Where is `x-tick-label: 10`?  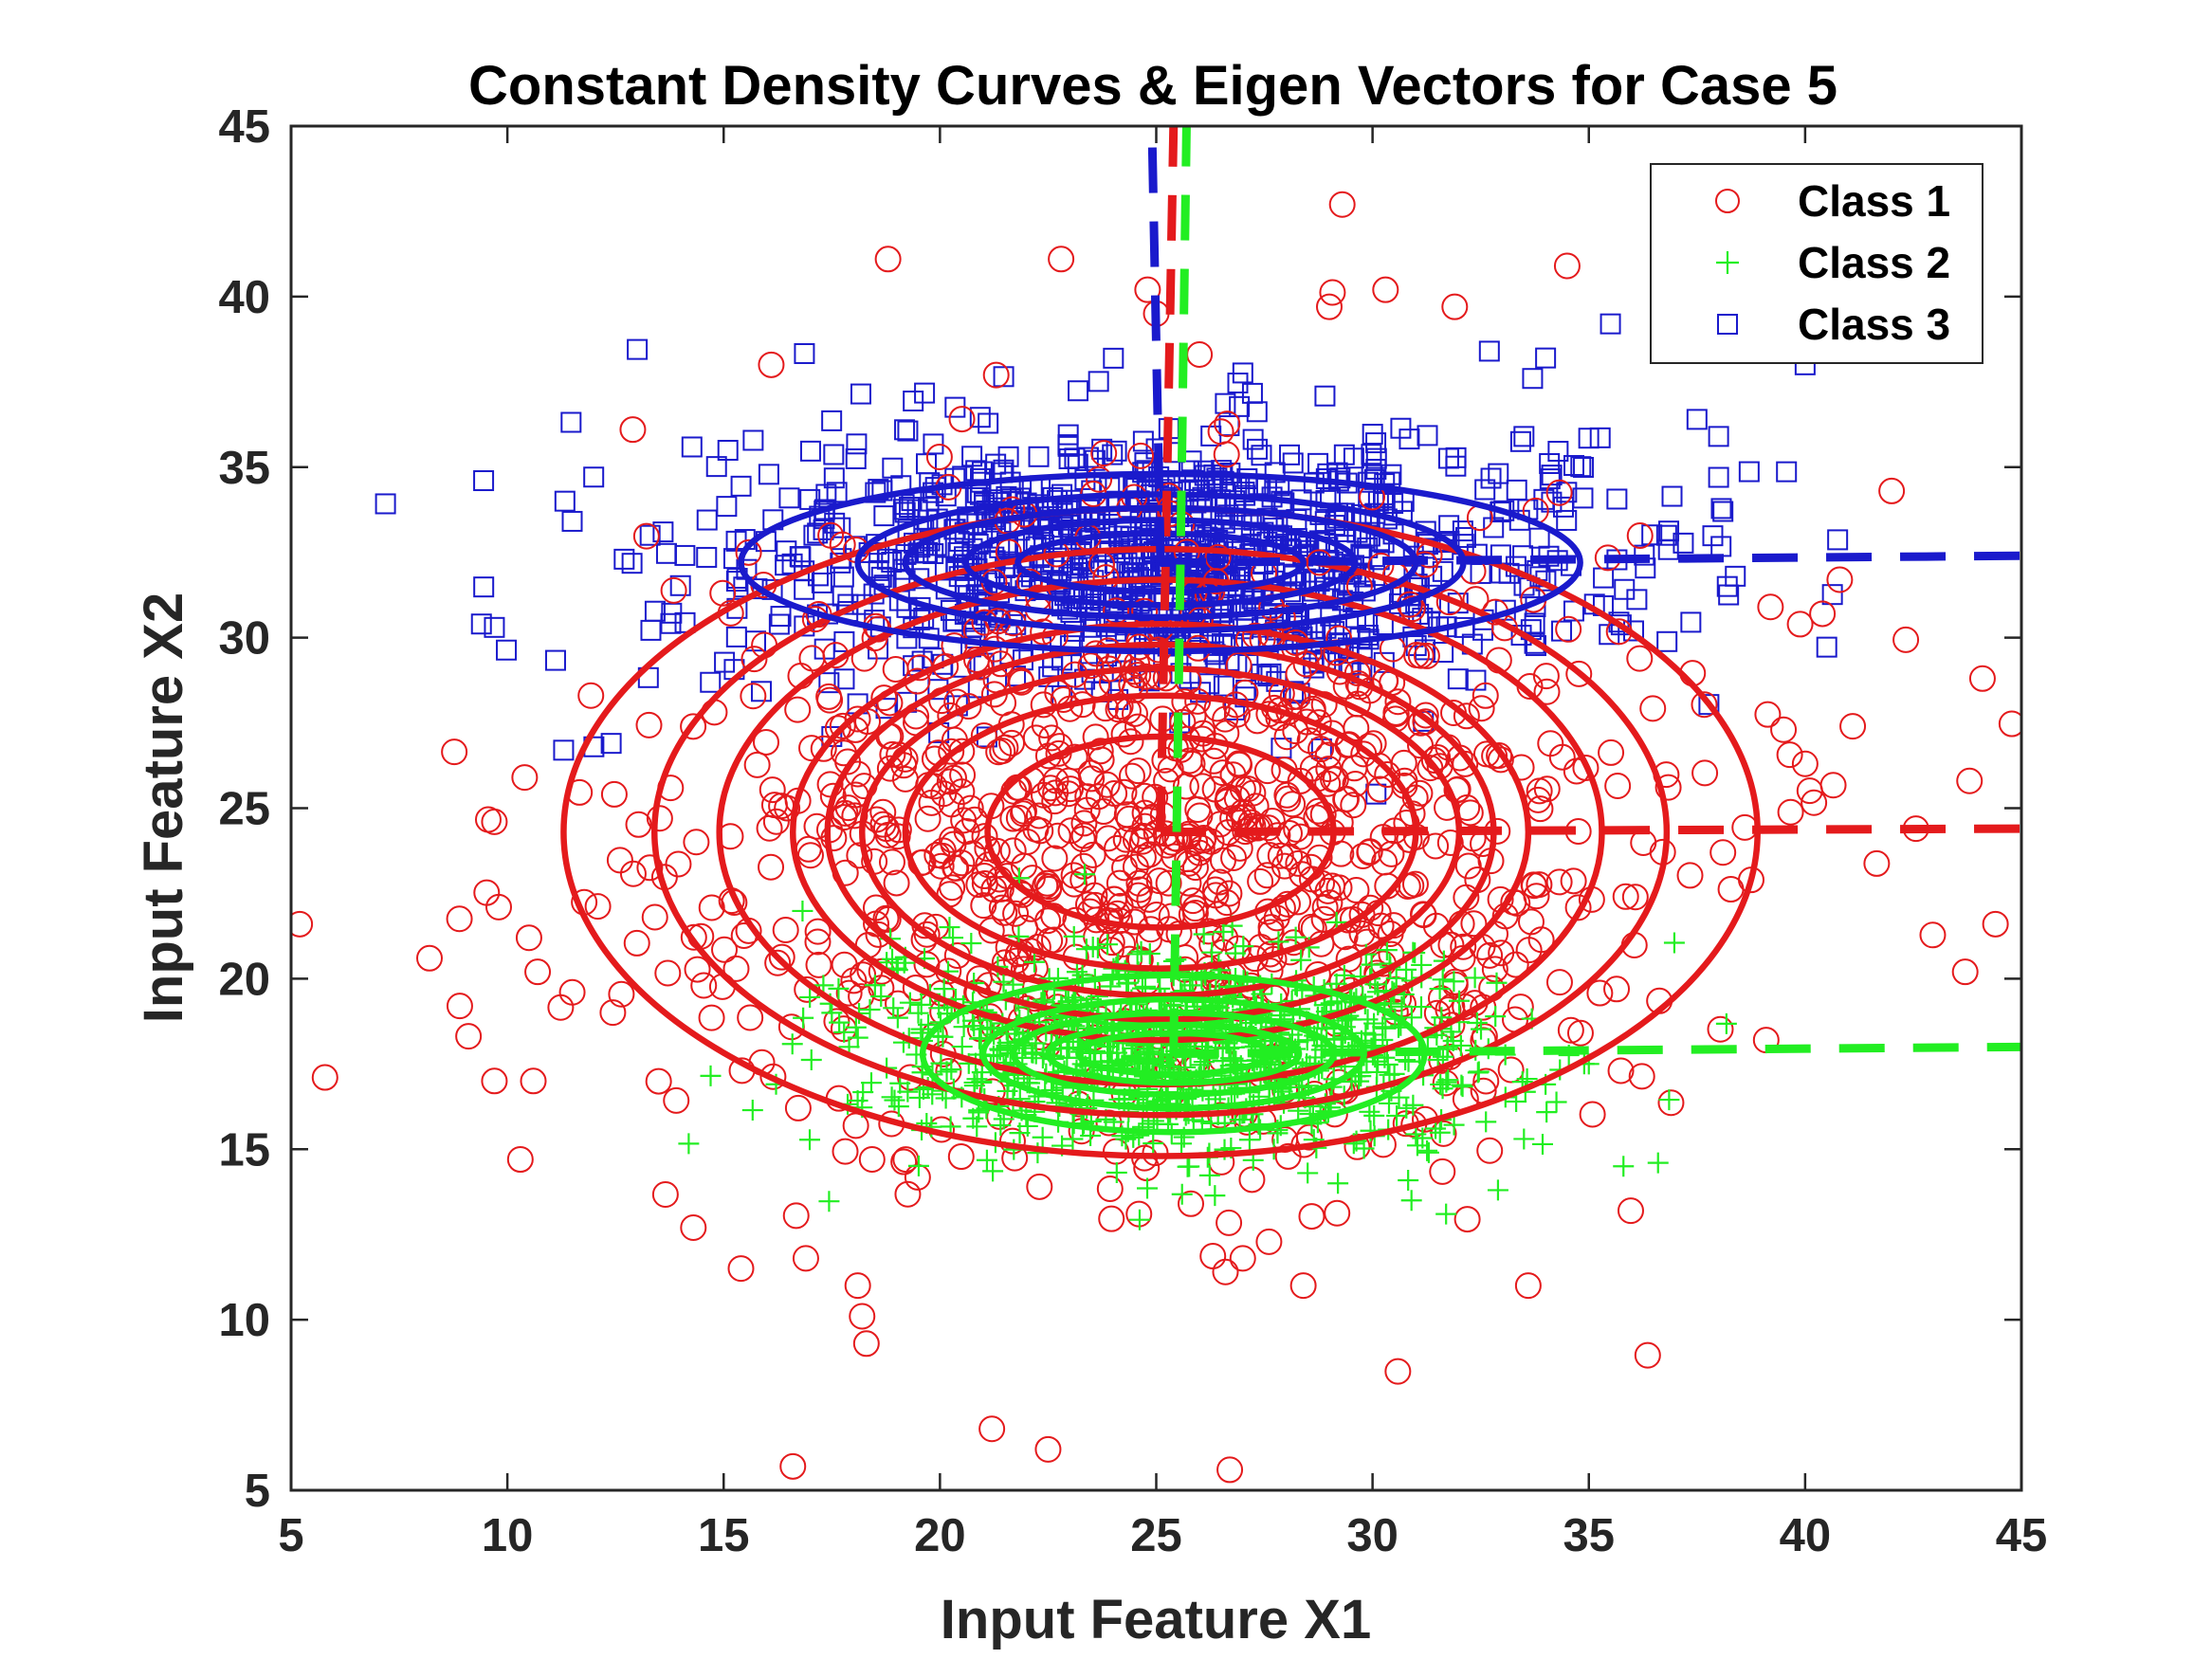 x-tick-label: 10 is located at coordinates (508, 1535).